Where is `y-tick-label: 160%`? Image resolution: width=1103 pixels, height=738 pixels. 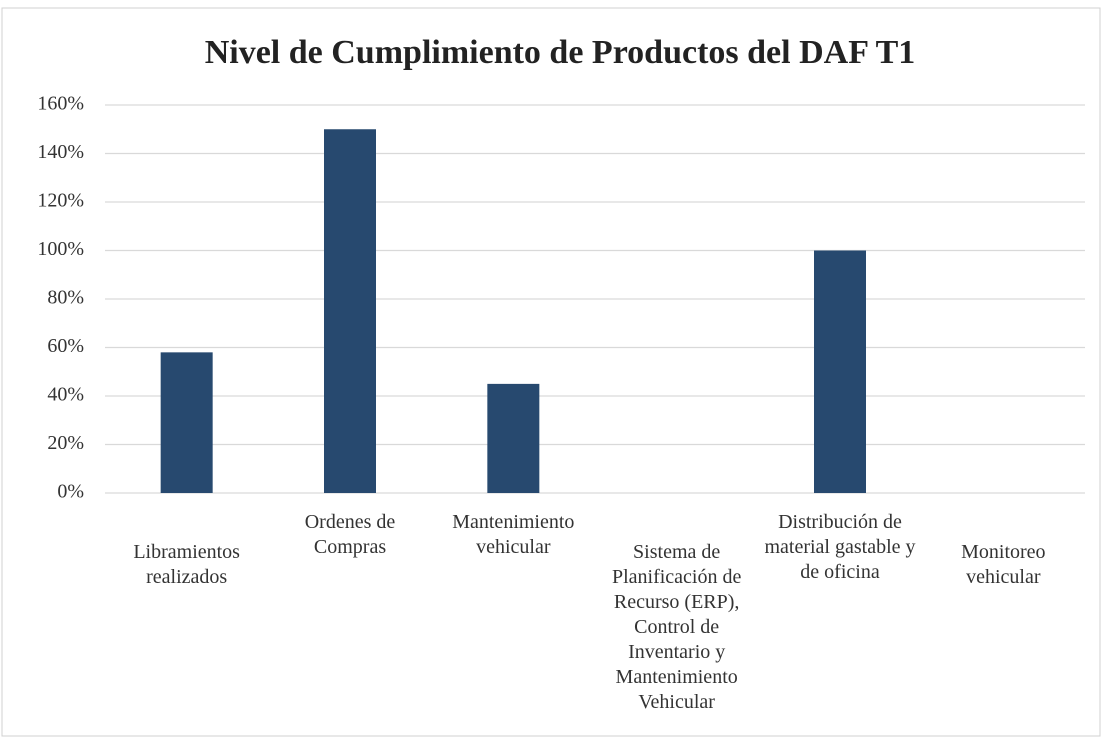 y-tick-label: 160% is located at coordinates (60, 104).